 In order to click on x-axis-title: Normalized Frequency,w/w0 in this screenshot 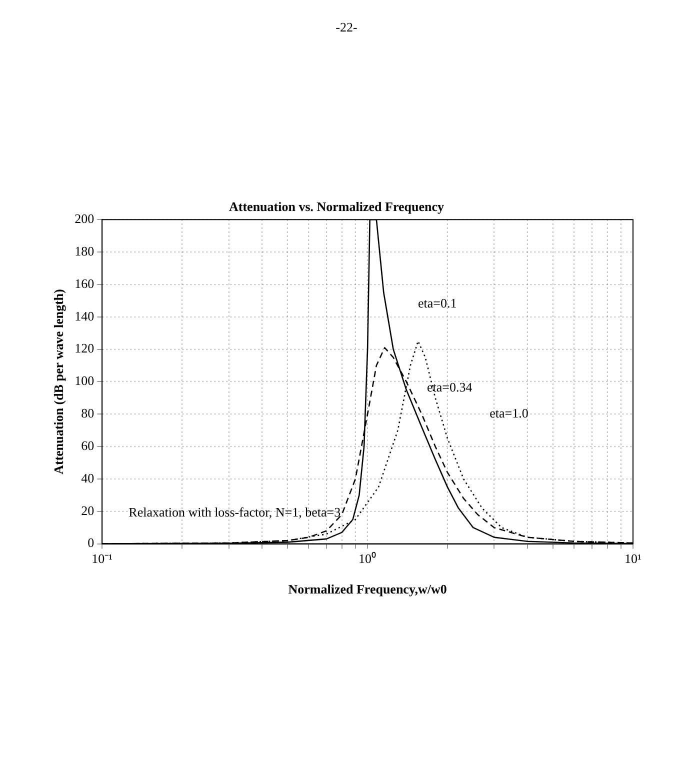, I will do `click(367, 589)`.